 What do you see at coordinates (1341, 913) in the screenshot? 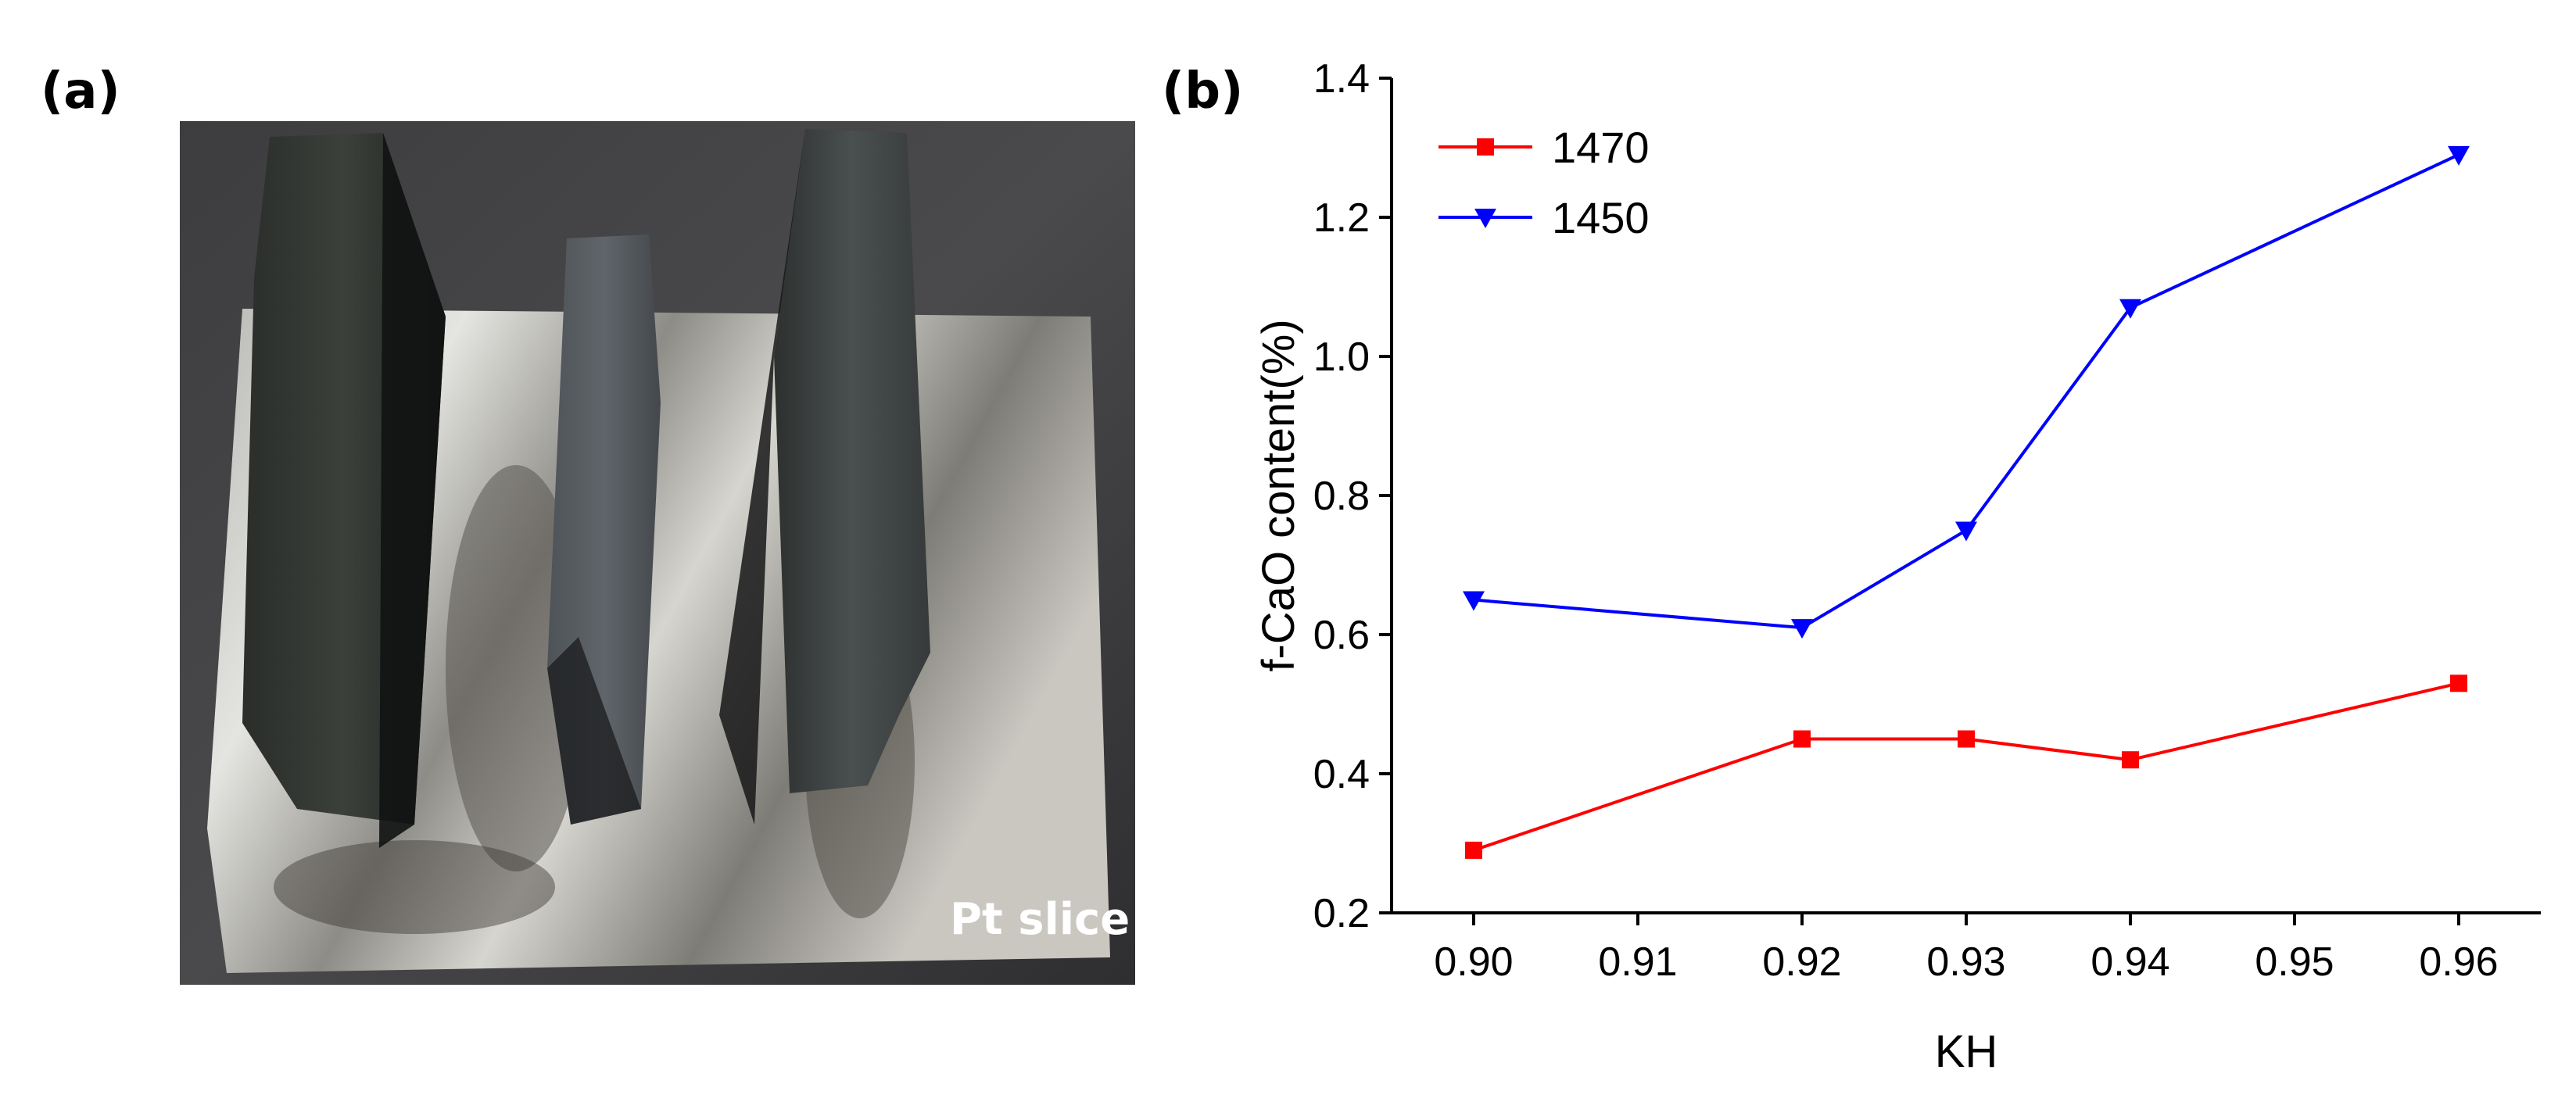
I see `y-tick-label: 0.2` at bounding box center [1341, 913].